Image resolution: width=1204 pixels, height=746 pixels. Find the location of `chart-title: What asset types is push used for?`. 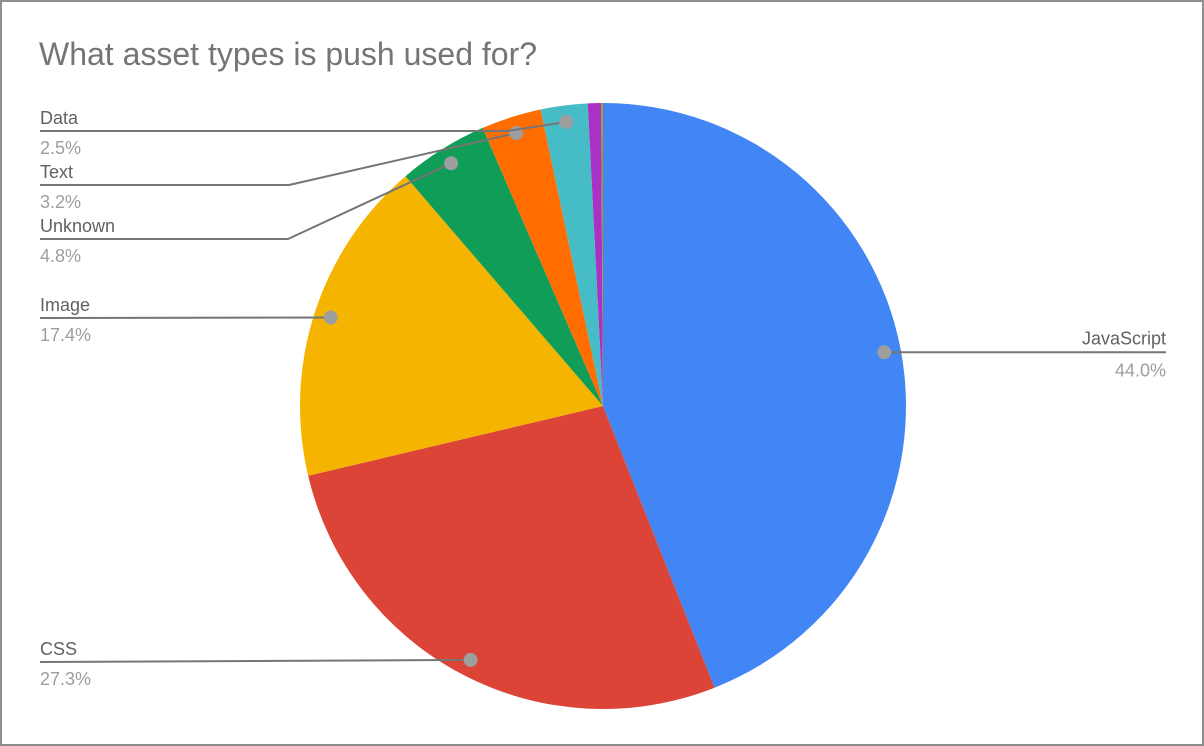

chart-title: What asset types is push used for? is located at coordinates (288, 54).